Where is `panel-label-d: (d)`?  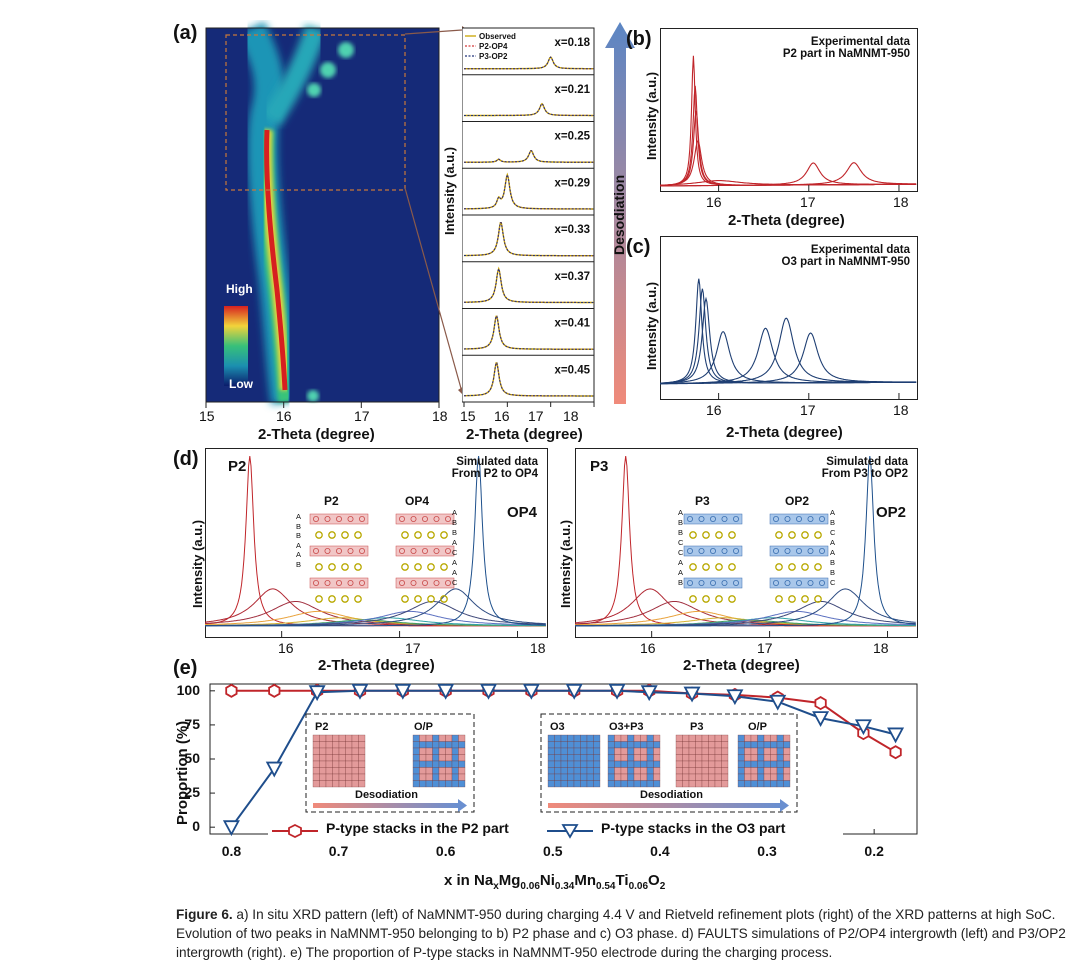
panel-label-d: (d) is located at coordinates (186, 459).